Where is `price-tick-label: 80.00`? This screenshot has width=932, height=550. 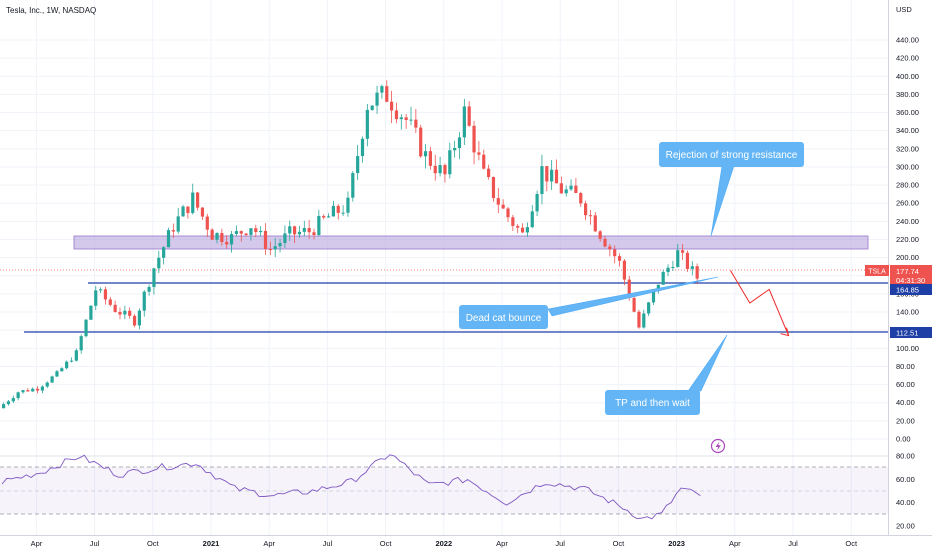 price-tick-label: 80.00 is located at coordinates (905, 366).